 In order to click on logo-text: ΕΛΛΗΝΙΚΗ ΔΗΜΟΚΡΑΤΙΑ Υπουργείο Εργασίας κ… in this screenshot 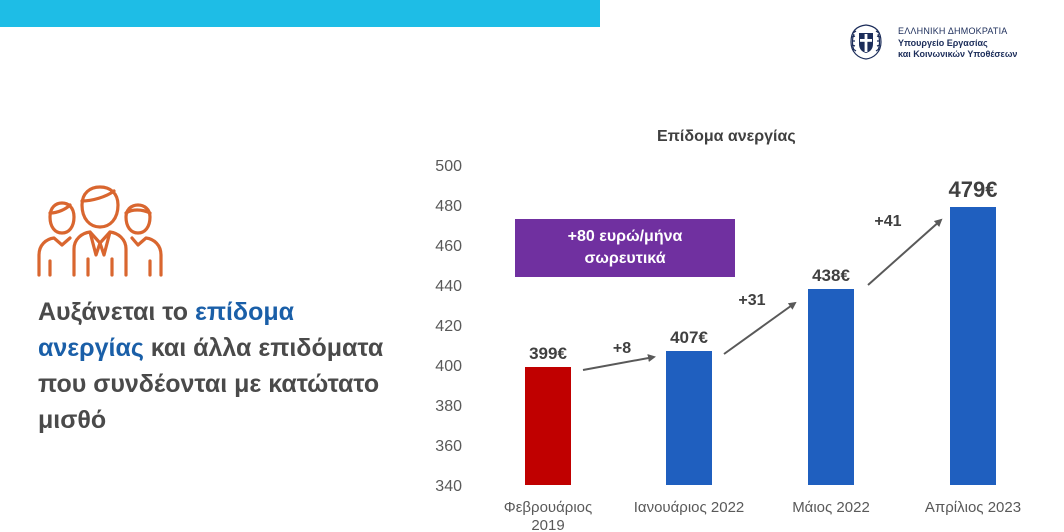, I will do `click(957, 43)`.